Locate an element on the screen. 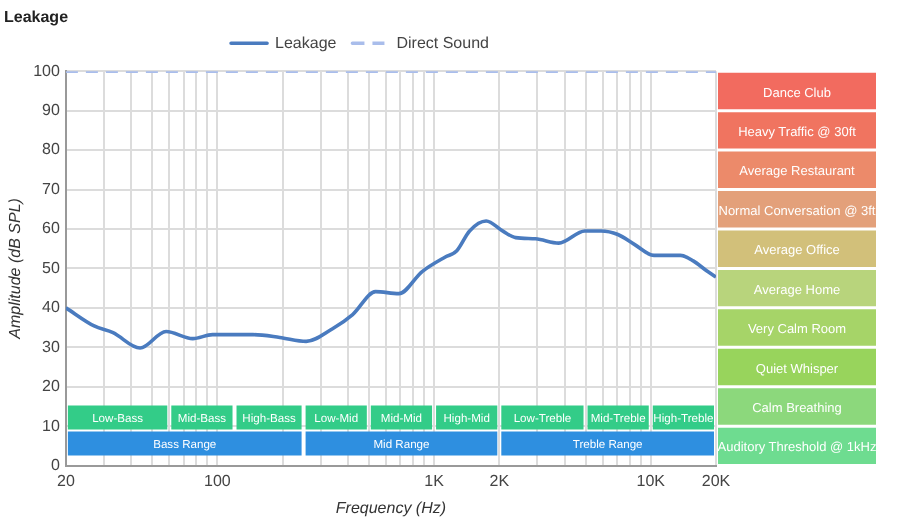  y-axis-title: Amplitude (dB SPL) is located at coordinates (15, 269).